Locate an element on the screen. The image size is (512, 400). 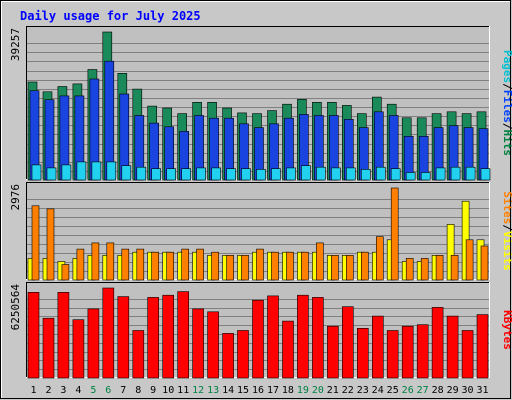
chart-title: Daily usage for July 2025 is located at coordinates (110, 16).